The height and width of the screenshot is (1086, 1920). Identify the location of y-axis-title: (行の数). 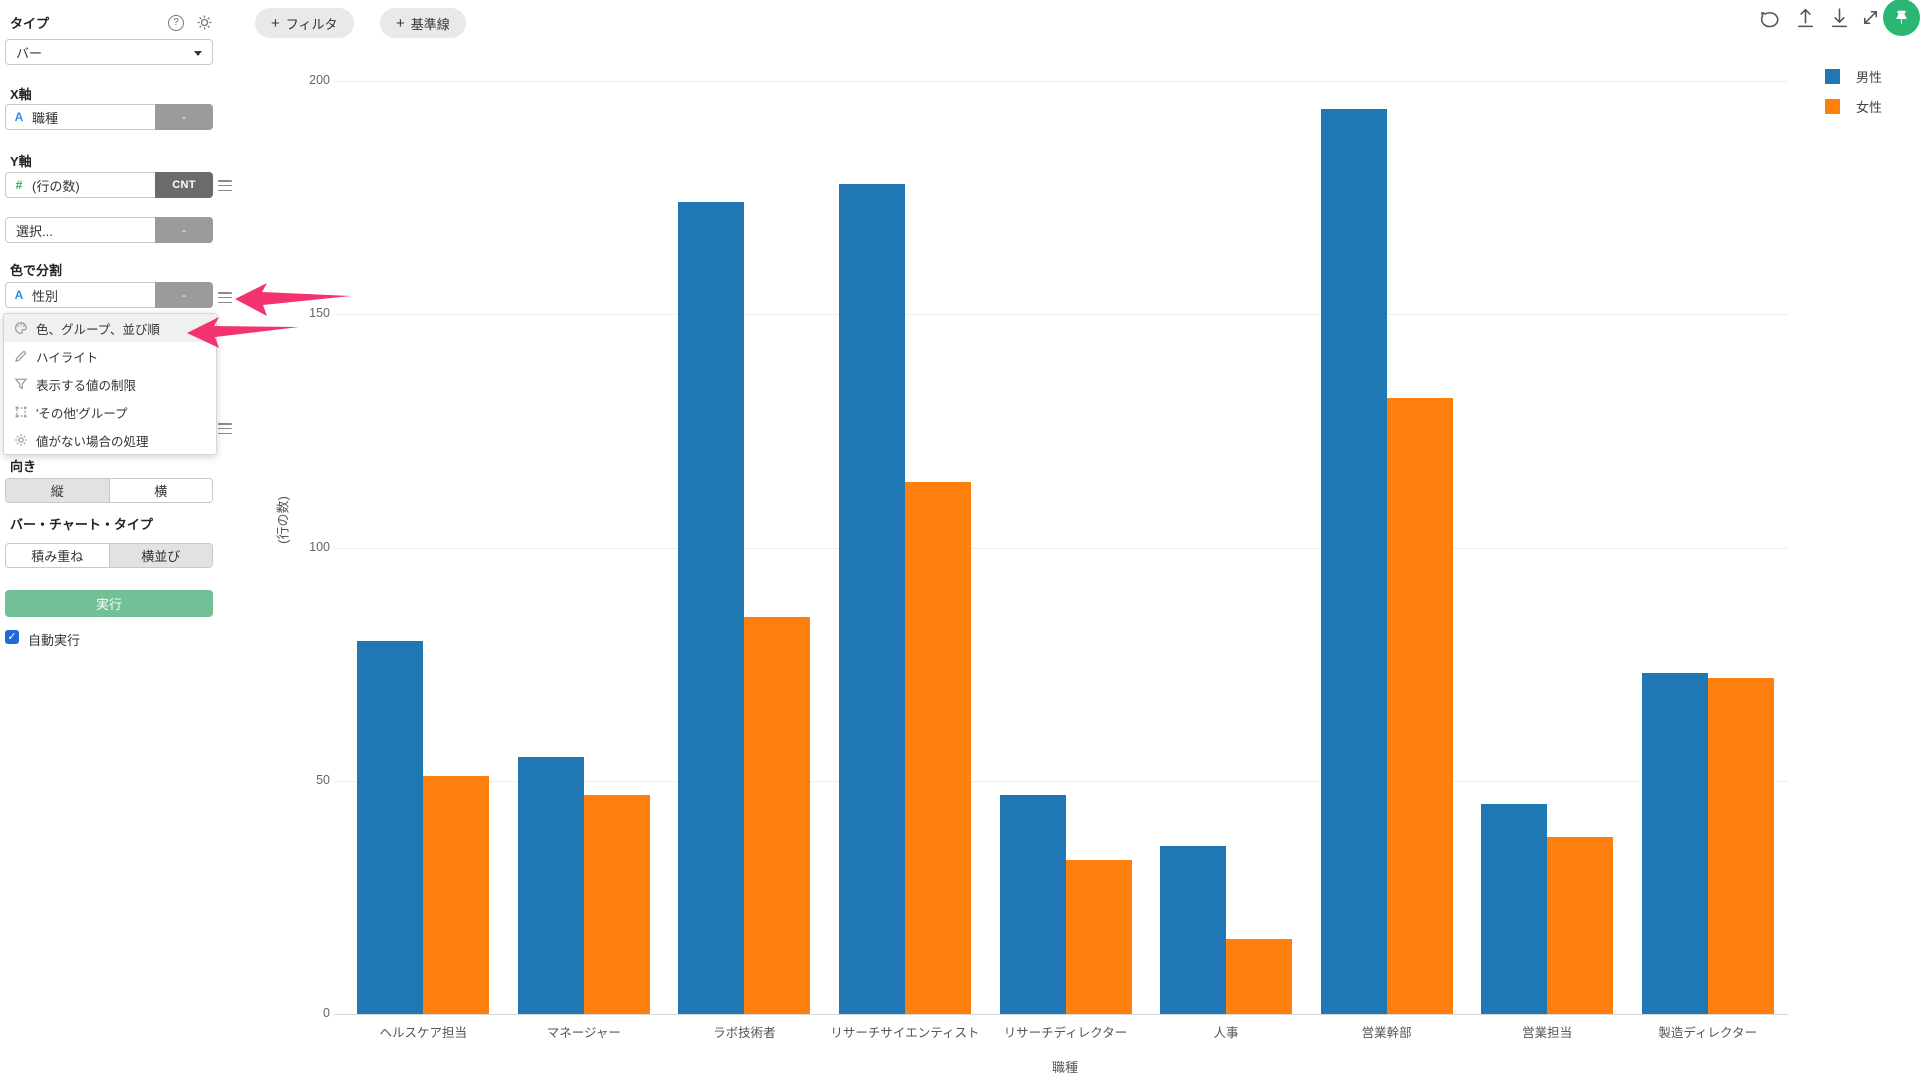
(283, 520).